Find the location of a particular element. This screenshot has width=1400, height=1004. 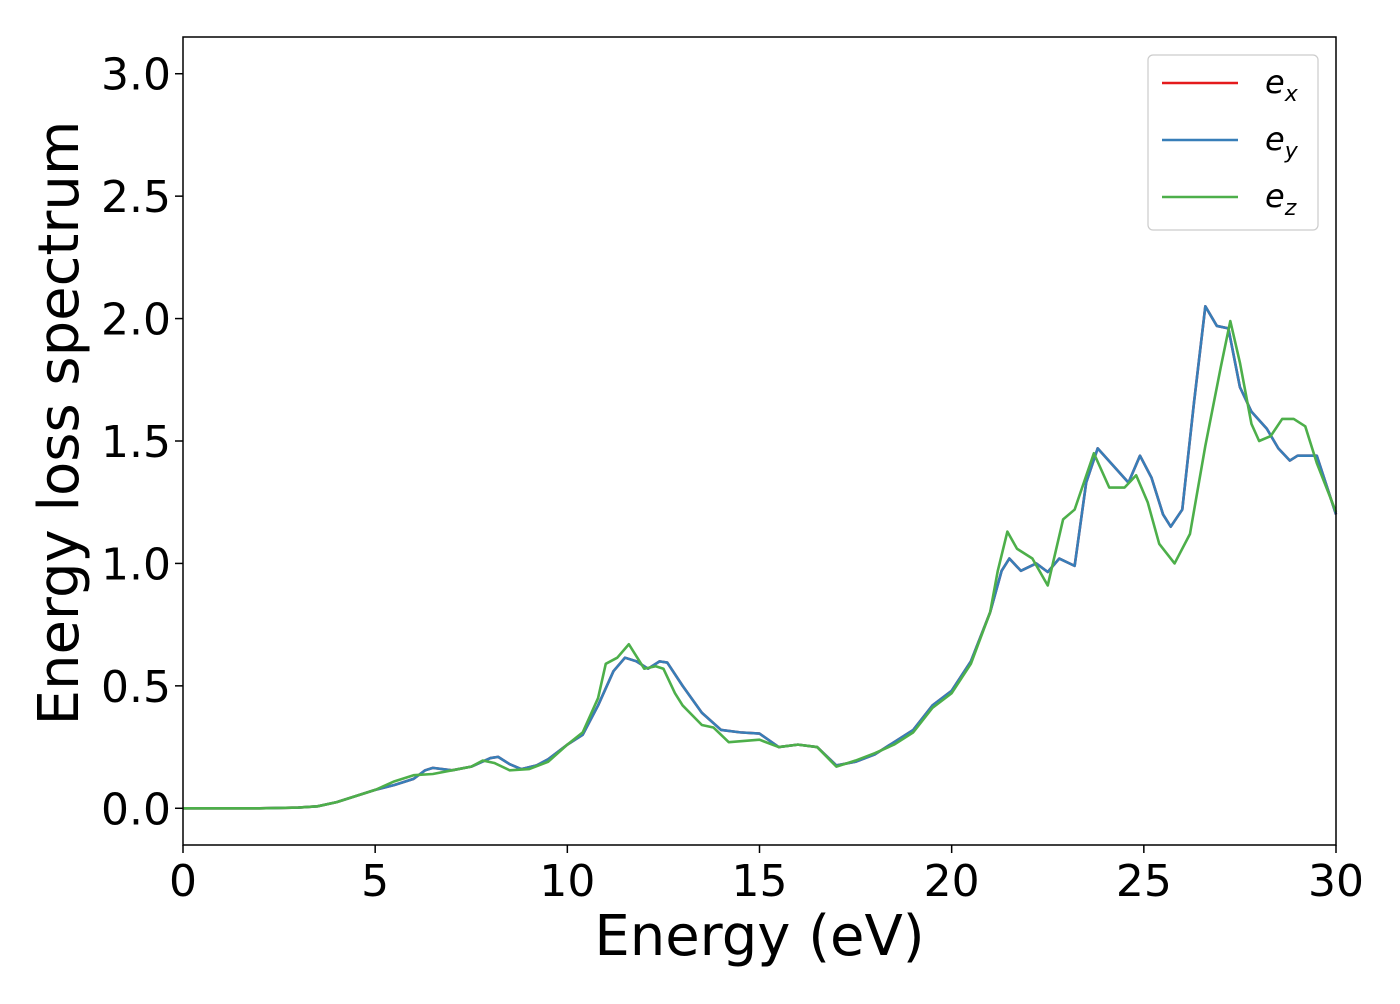

y-tick-label: 3.0 is located at coordinates (136, 75).